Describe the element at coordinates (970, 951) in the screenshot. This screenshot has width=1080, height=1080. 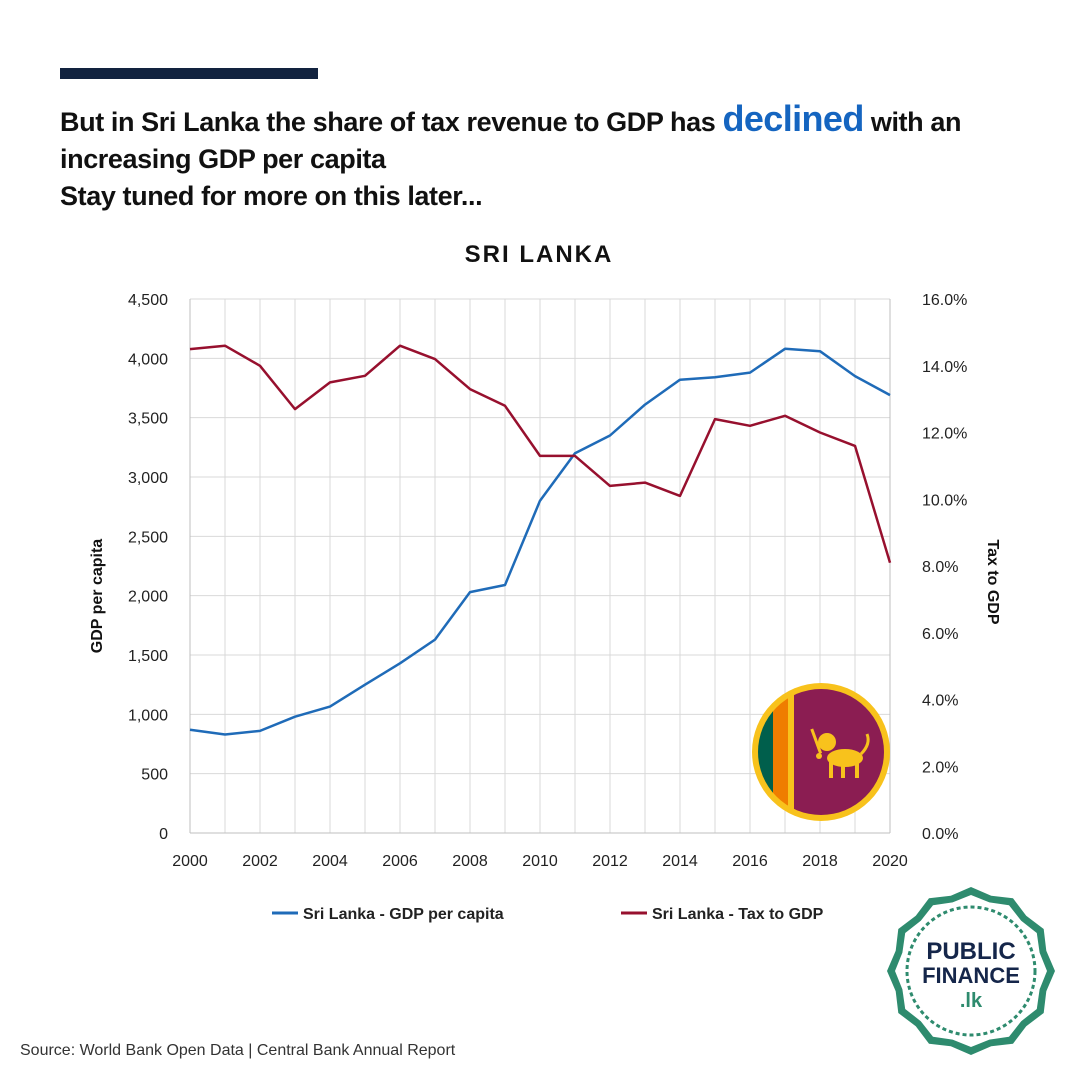
I see `logo-text-public: PUBLIC` at that location.